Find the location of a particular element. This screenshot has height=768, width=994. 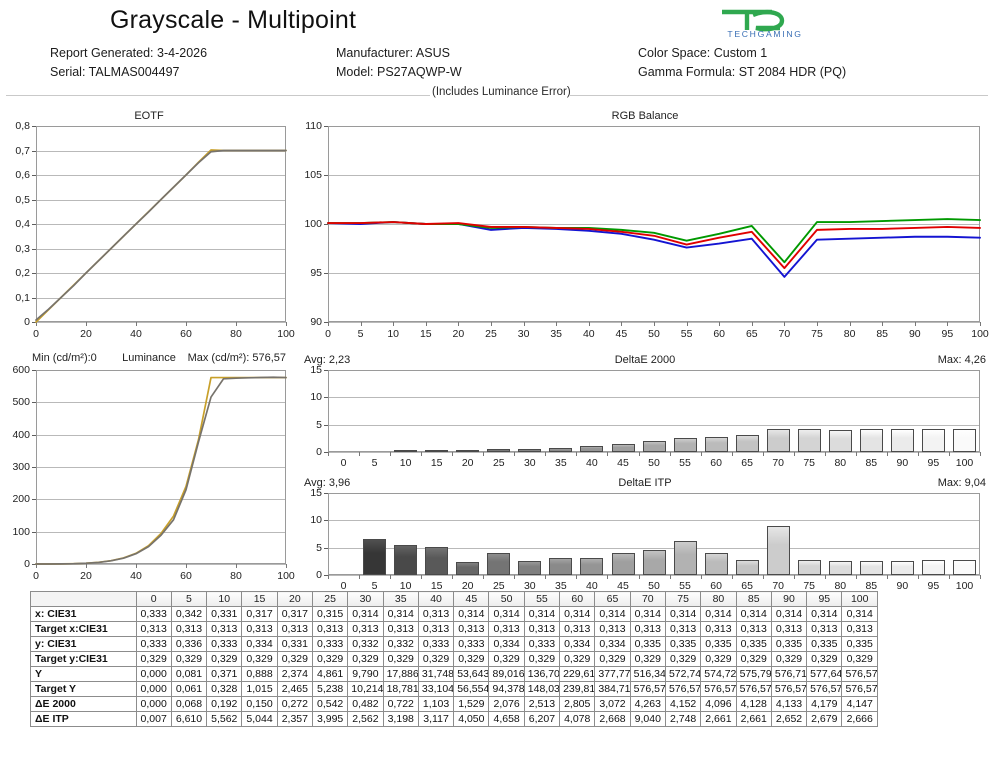

table-col-header: 65 is located at coordinates (612, 599).